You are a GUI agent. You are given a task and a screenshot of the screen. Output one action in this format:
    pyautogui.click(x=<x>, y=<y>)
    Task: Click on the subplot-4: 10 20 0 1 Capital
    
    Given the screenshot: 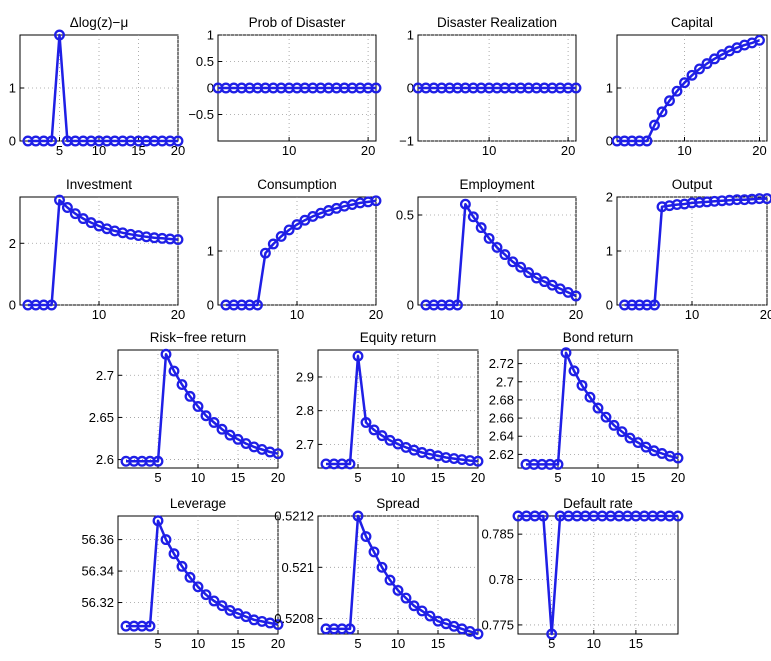 What is the action you would take?
    pyautogui.click(x=687, y=86)
    